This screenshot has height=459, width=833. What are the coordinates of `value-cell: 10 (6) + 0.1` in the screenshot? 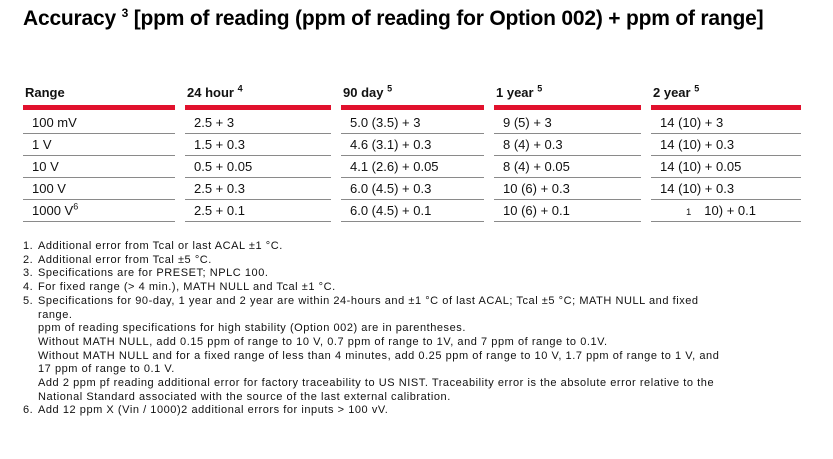 It's located at (567, 211).